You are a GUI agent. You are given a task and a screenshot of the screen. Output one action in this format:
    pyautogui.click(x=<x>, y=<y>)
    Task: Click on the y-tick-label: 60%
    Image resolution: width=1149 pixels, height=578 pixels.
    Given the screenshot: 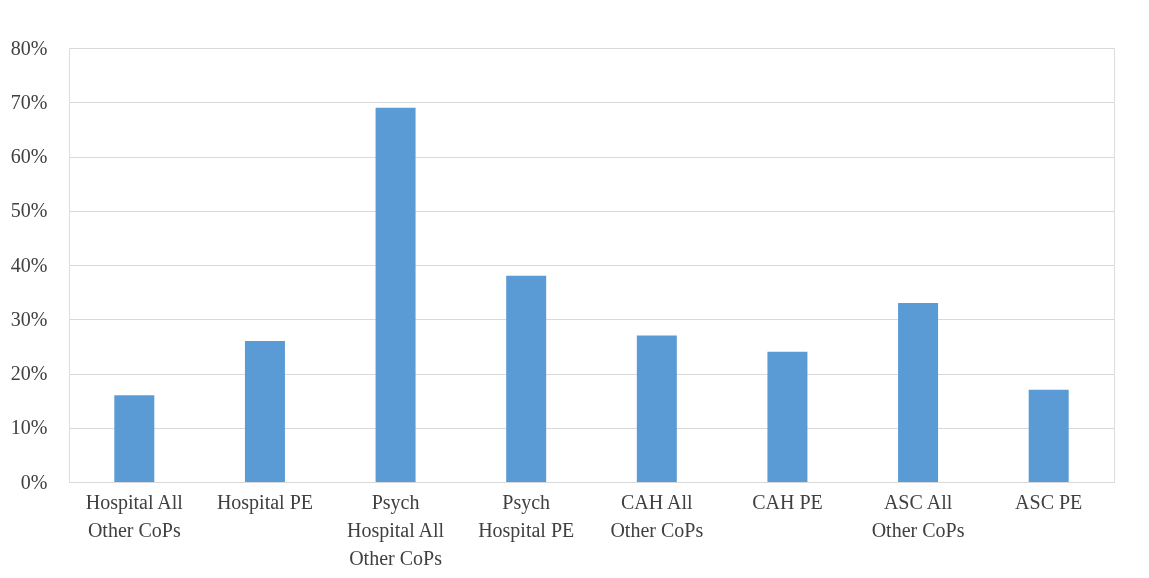 What is the action you would take?
    pyautogui.click(x=29, y=156)
    